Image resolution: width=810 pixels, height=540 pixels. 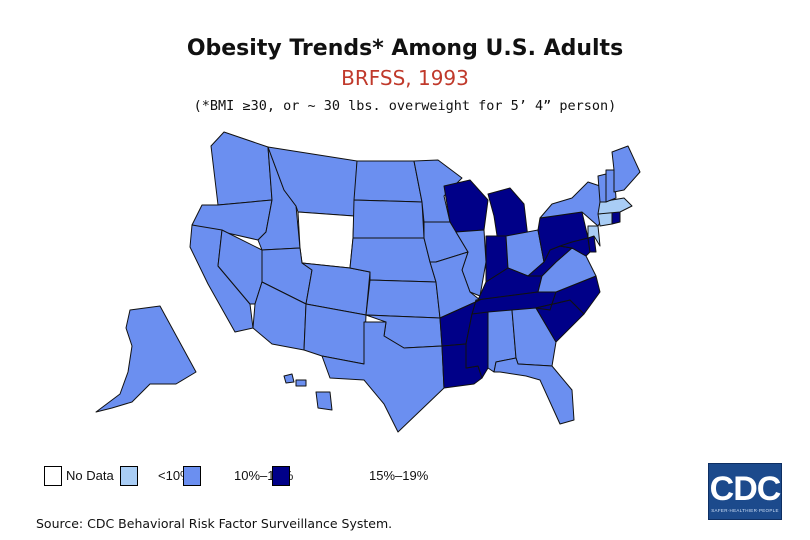 What do you see at coordinates (403, 299) in the screenshot?
I see `state-kansas` at bounding box center [403, 299].